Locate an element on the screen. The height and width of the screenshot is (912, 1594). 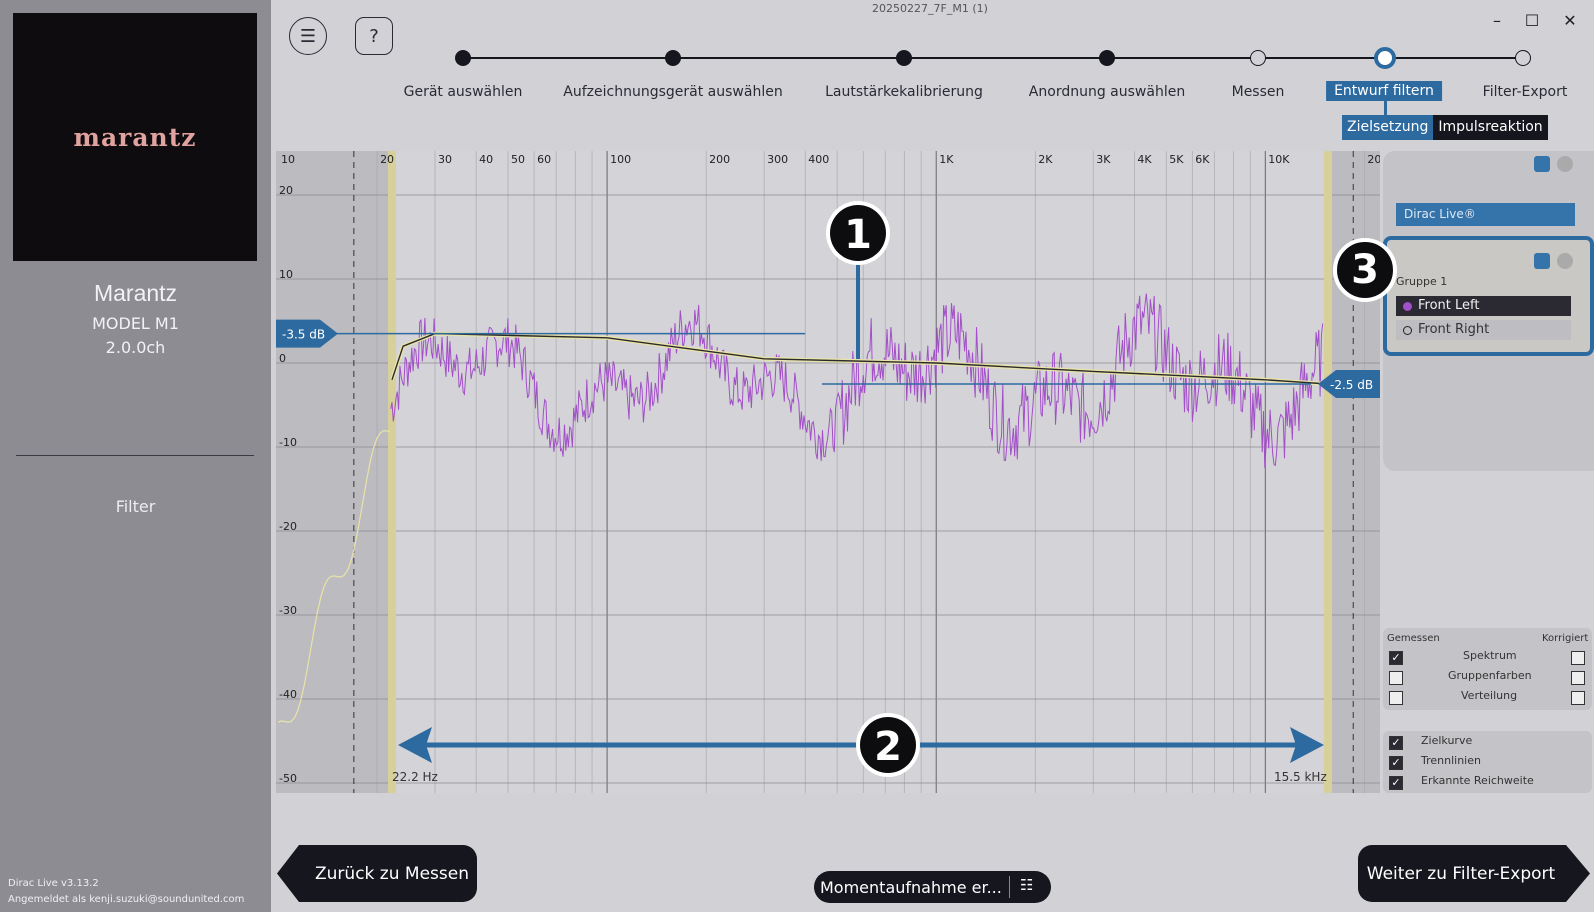
group-settings-icon is located at coordinates (1565, 261).